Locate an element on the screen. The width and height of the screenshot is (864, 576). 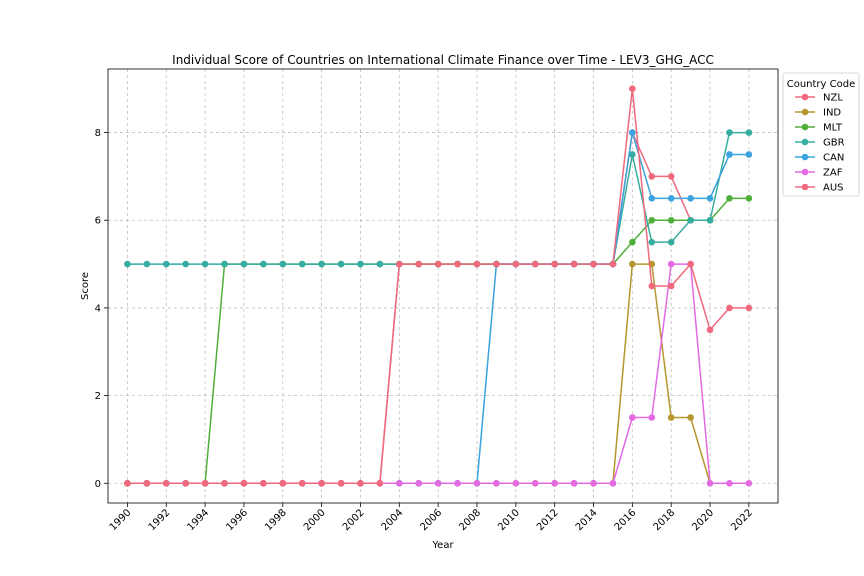
legend-label: ZAF is located at coordinates (833, 173).